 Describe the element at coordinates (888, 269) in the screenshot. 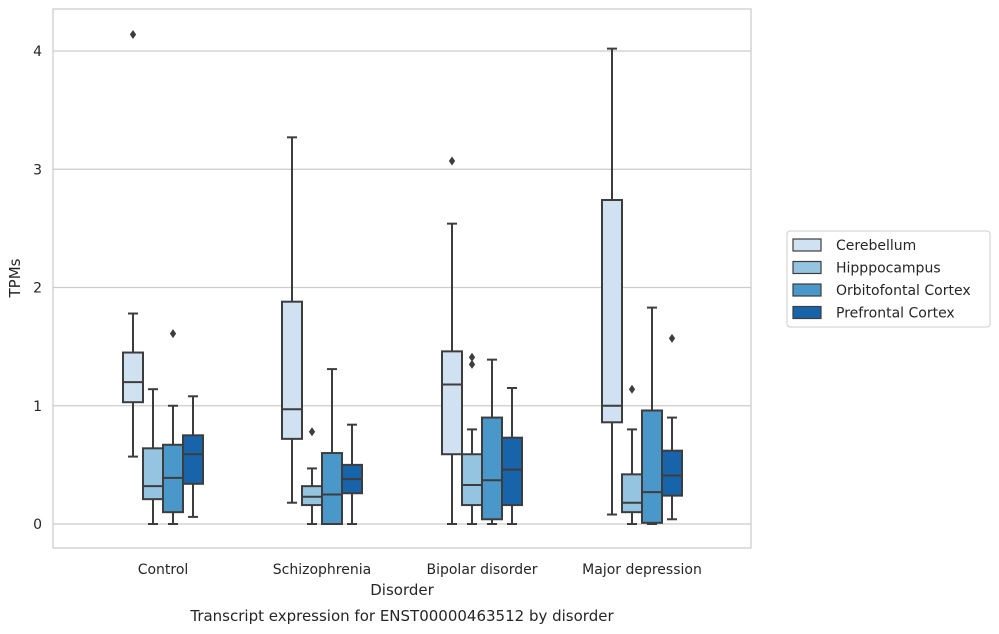

I see `legend-label: Hipppocampus` at that location.